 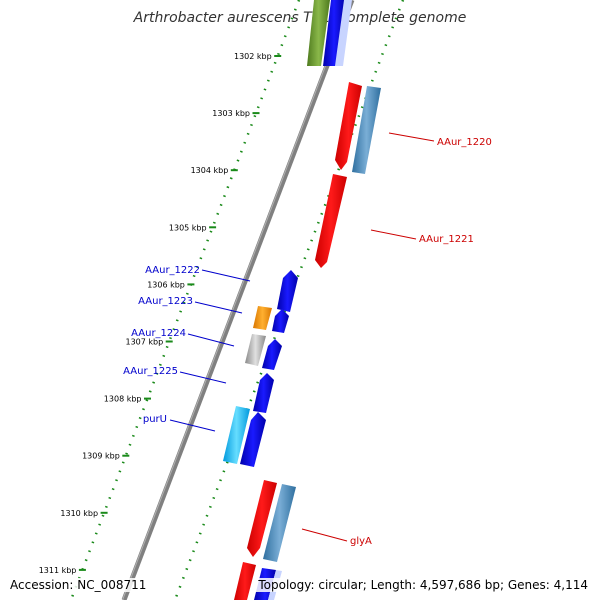 What do you see at coordinates (279, 523) in the screenshot?
I see `gene-glya` at bounding box center [279, 523].